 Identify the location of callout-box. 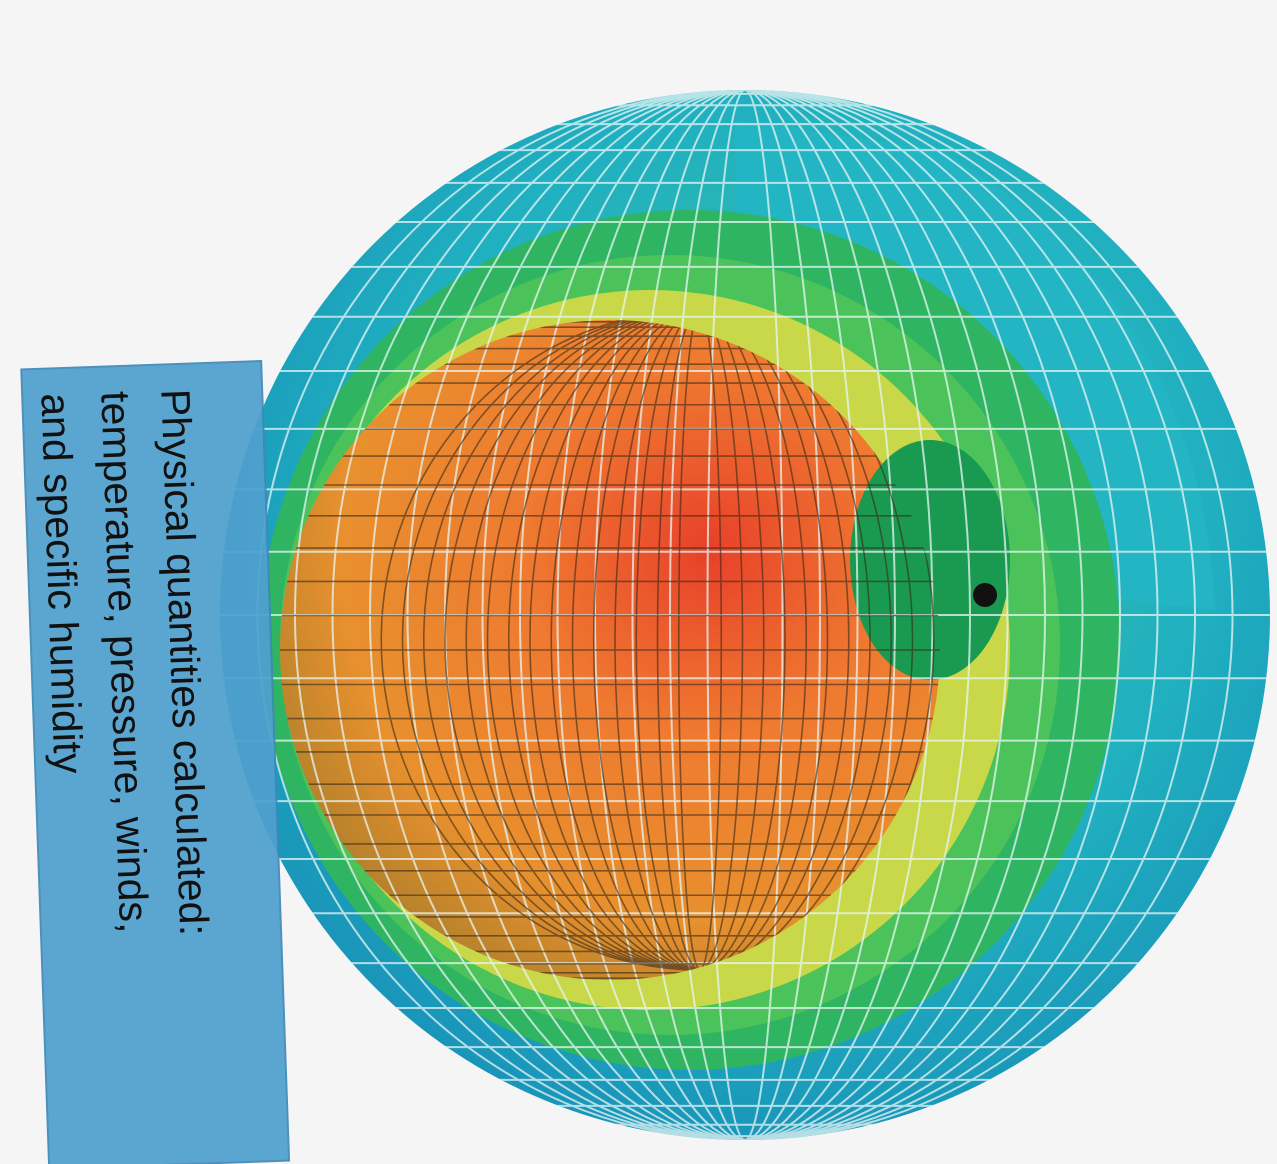
(155, 762).